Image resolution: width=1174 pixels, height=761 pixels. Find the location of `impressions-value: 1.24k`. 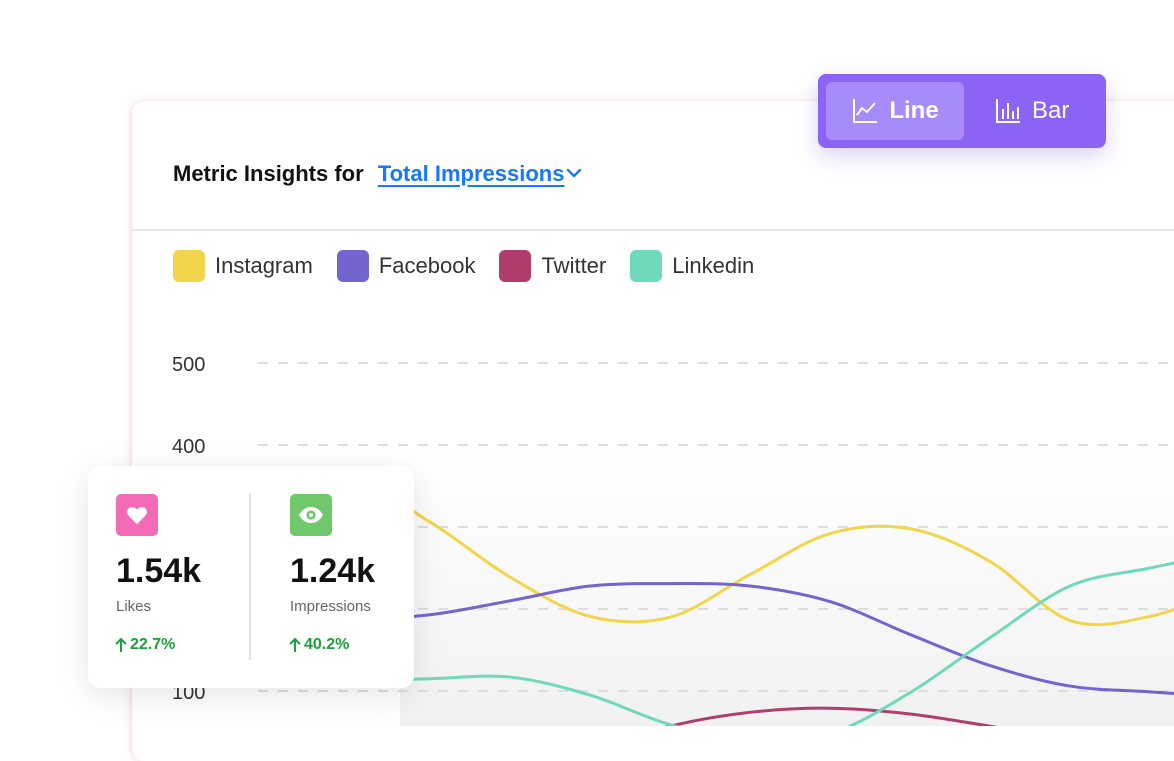

impressions-value: 1.24k is located at coordinates (333, 571).